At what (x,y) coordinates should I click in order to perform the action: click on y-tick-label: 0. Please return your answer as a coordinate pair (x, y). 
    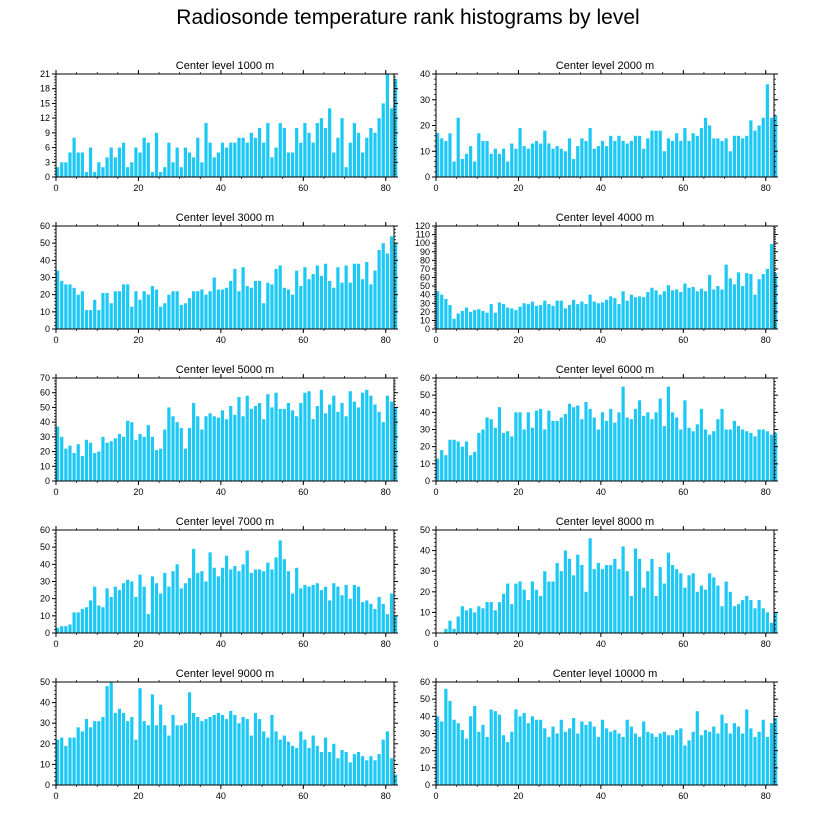
    Looking at the image, I should click on (427, 177).